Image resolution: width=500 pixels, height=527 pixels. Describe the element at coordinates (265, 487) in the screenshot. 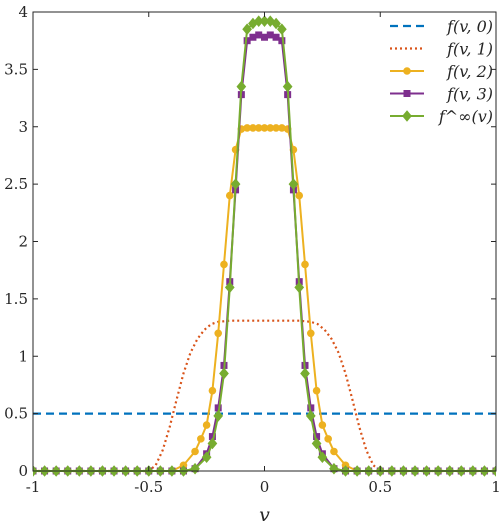

I see `x-tick-label: 0` at that location.